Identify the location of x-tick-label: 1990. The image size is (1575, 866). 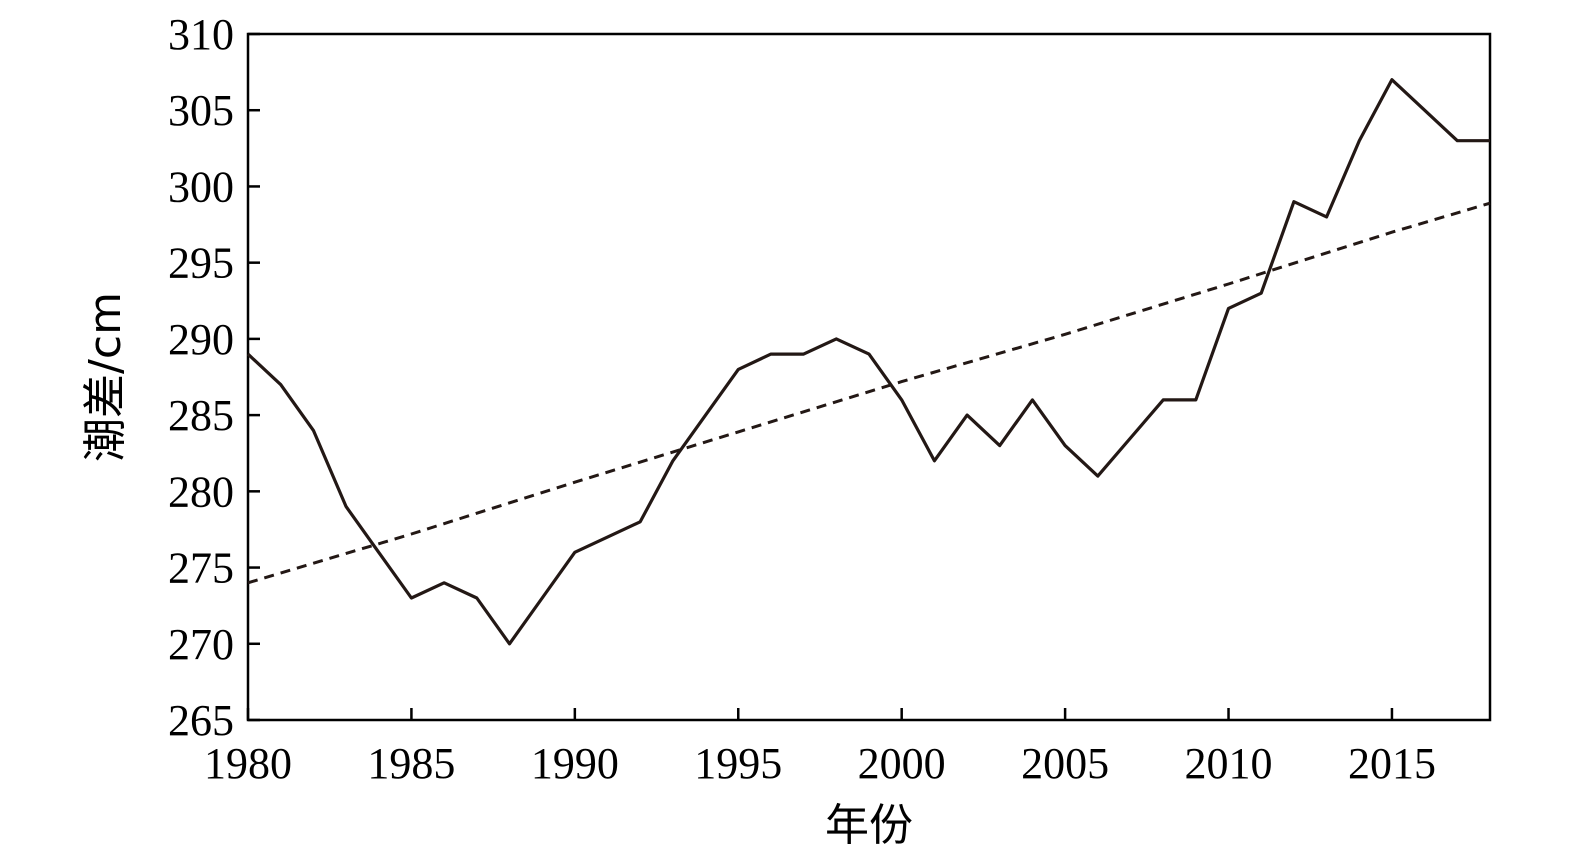
(575, 763).